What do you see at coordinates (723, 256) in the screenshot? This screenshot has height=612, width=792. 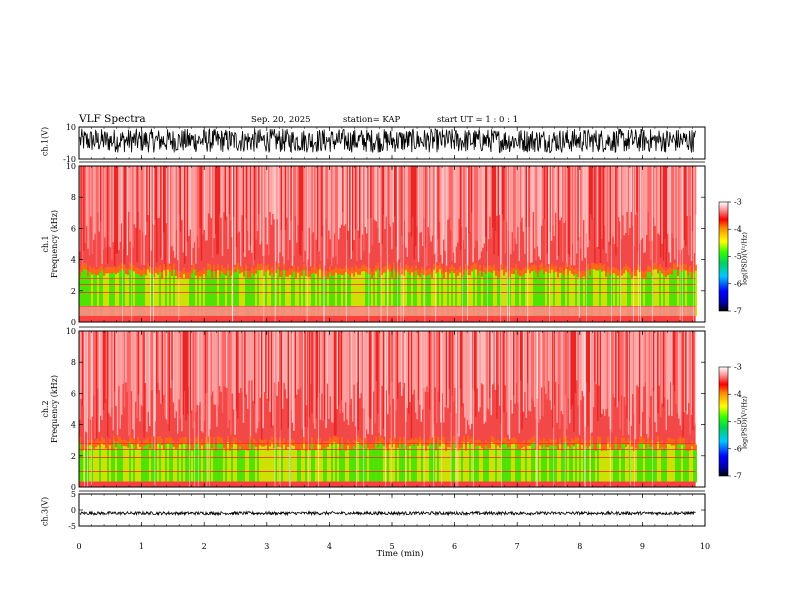 I see `colorbar-1-bar` at bounding box center [723, 256].